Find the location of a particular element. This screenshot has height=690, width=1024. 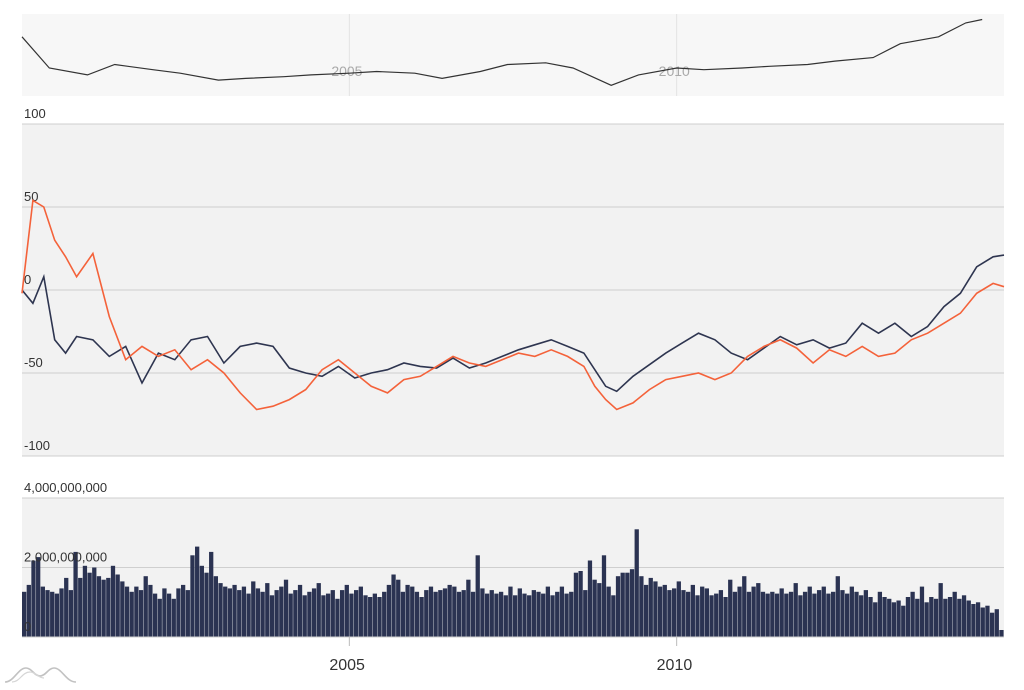

scrollbar-preview: 2005 2010 is located at coordinates (512, 55).